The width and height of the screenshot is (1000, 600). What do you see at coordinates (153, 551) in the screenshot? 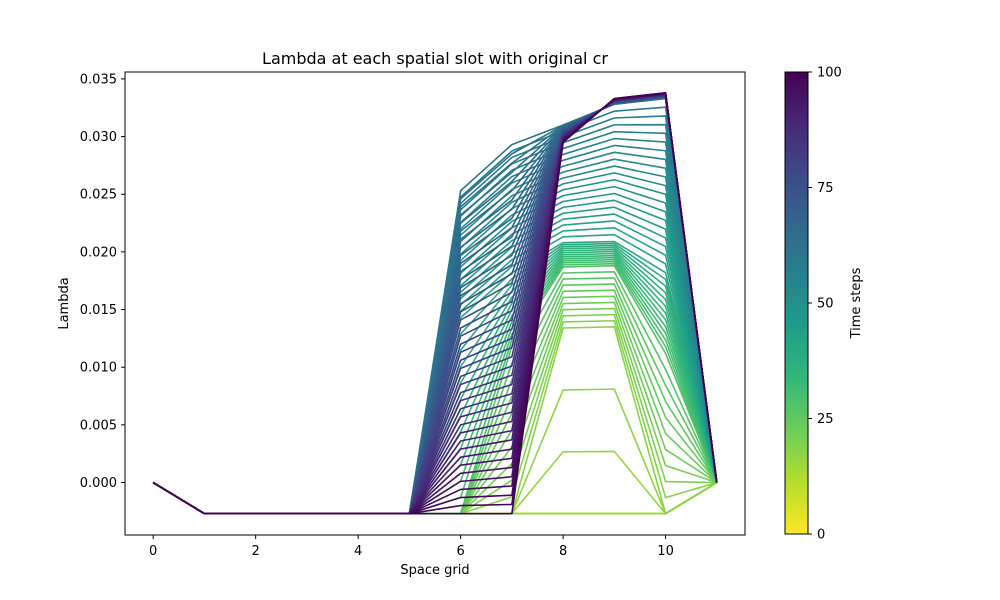
I see `x-tick-label: 0` at bounding box center [153, 551].